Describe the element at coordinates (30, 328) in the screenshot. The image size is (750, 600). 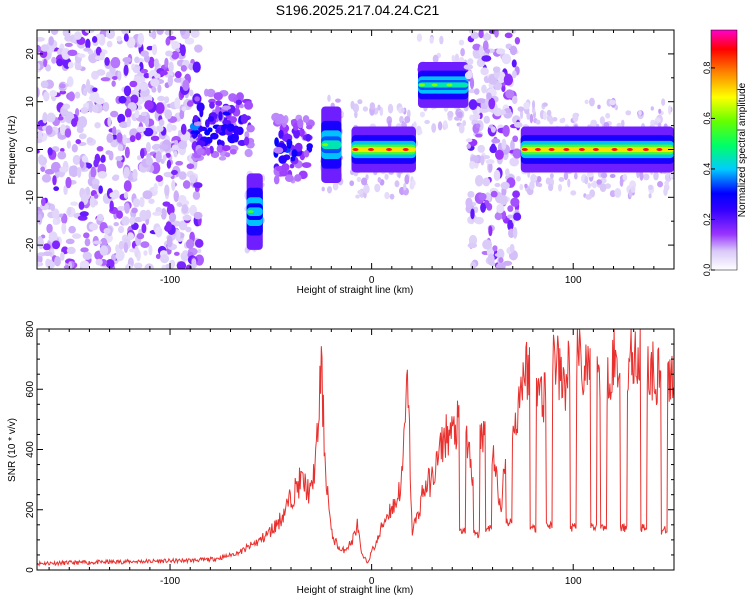
I see `y-tick-label: 800` at that location.